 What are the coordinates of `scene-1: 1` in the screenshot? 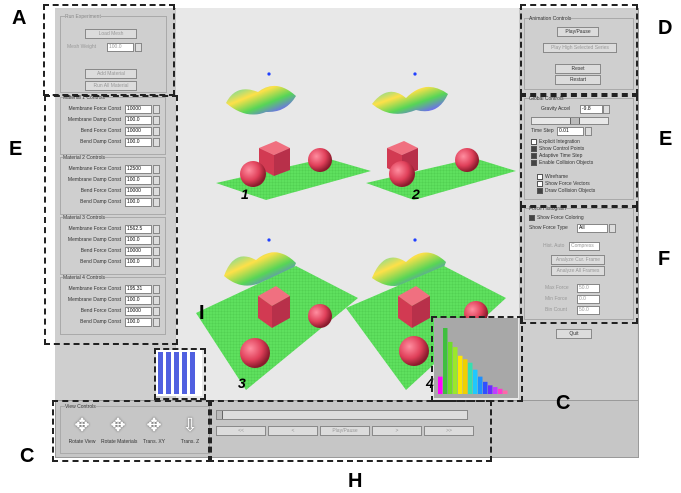 It's located at (293, 137).